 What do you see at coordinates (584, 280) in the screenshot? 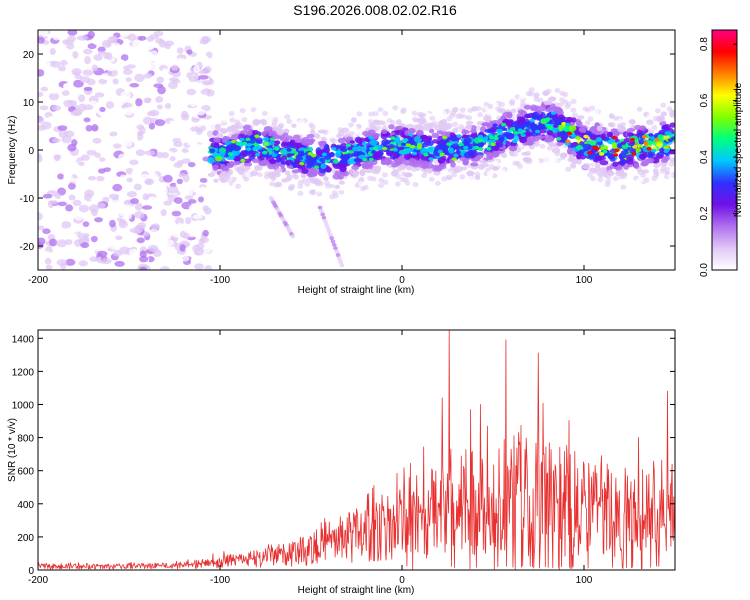
I see `spectrogram-xtick-label: 100` at bounding box center [584, 280].